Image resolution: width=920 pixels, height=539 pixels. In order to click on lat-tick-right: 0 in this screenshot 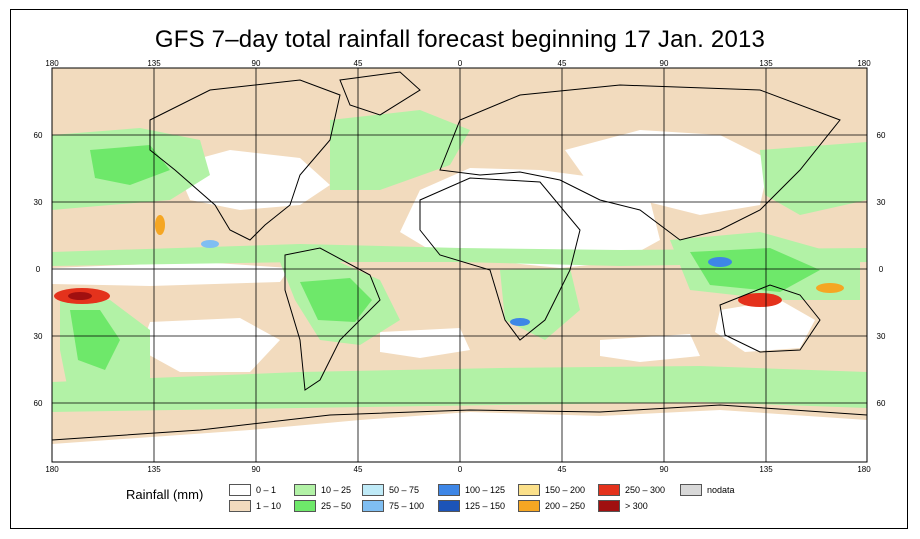, I will do `click(881, 269)`.